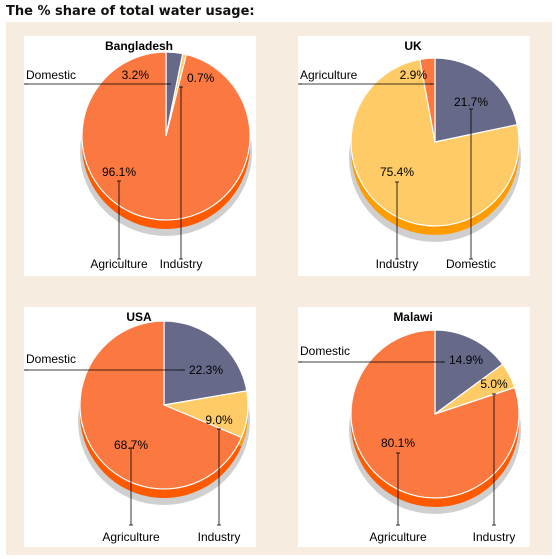 The width and height of the screenshot is (558, 559). Describe the element at coordinates (494, 384) in the screenshot. I see `value-label-industry: 5.0%` at that location.